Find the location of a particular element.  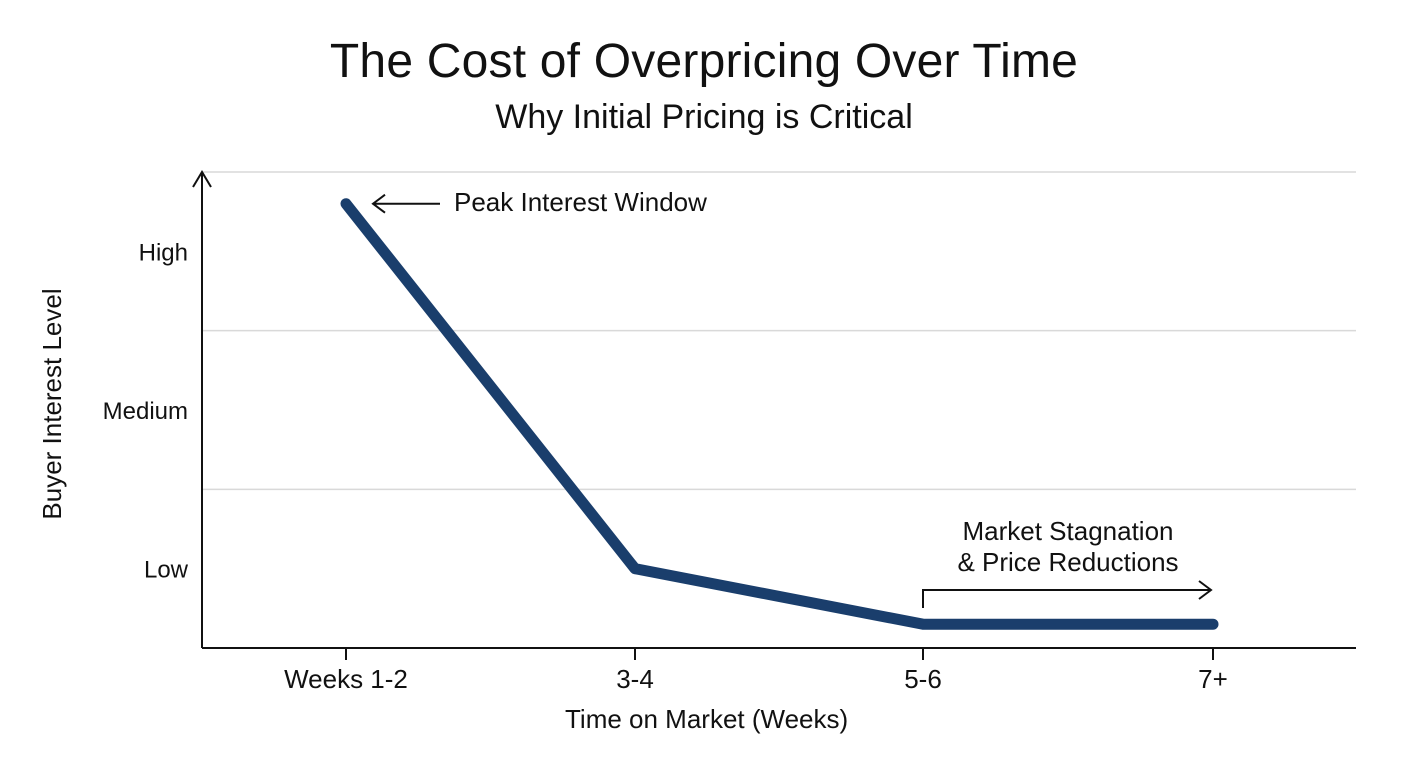

y-tick-label: High is located at coordinates (163, 252).